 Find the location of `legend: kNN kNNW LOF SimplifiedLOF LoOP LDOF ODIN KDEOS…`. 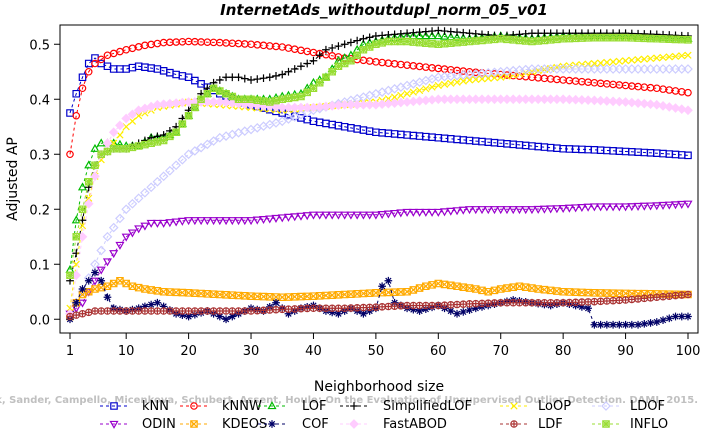

legend: kNN kNNW LOF SimplifiedLOF LoOP LDOF ODIN KDEOS… is located at coordinates (384, 415).